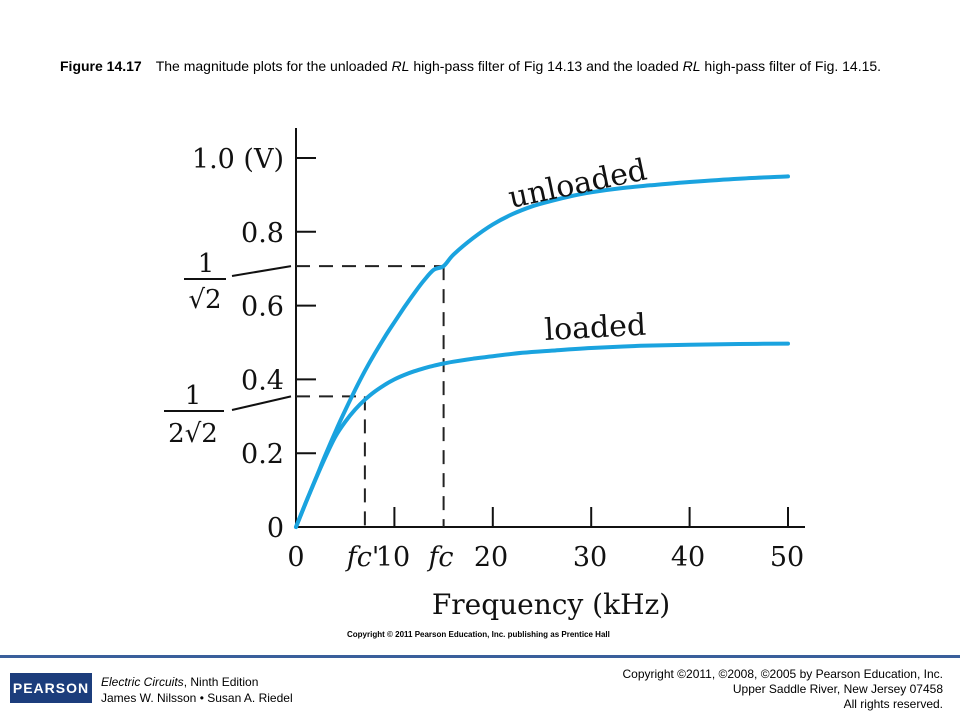  Describe the element at coordinates (893, 704) in the screenshot. I see `rights-line-3: All rights reserved.` at that location.